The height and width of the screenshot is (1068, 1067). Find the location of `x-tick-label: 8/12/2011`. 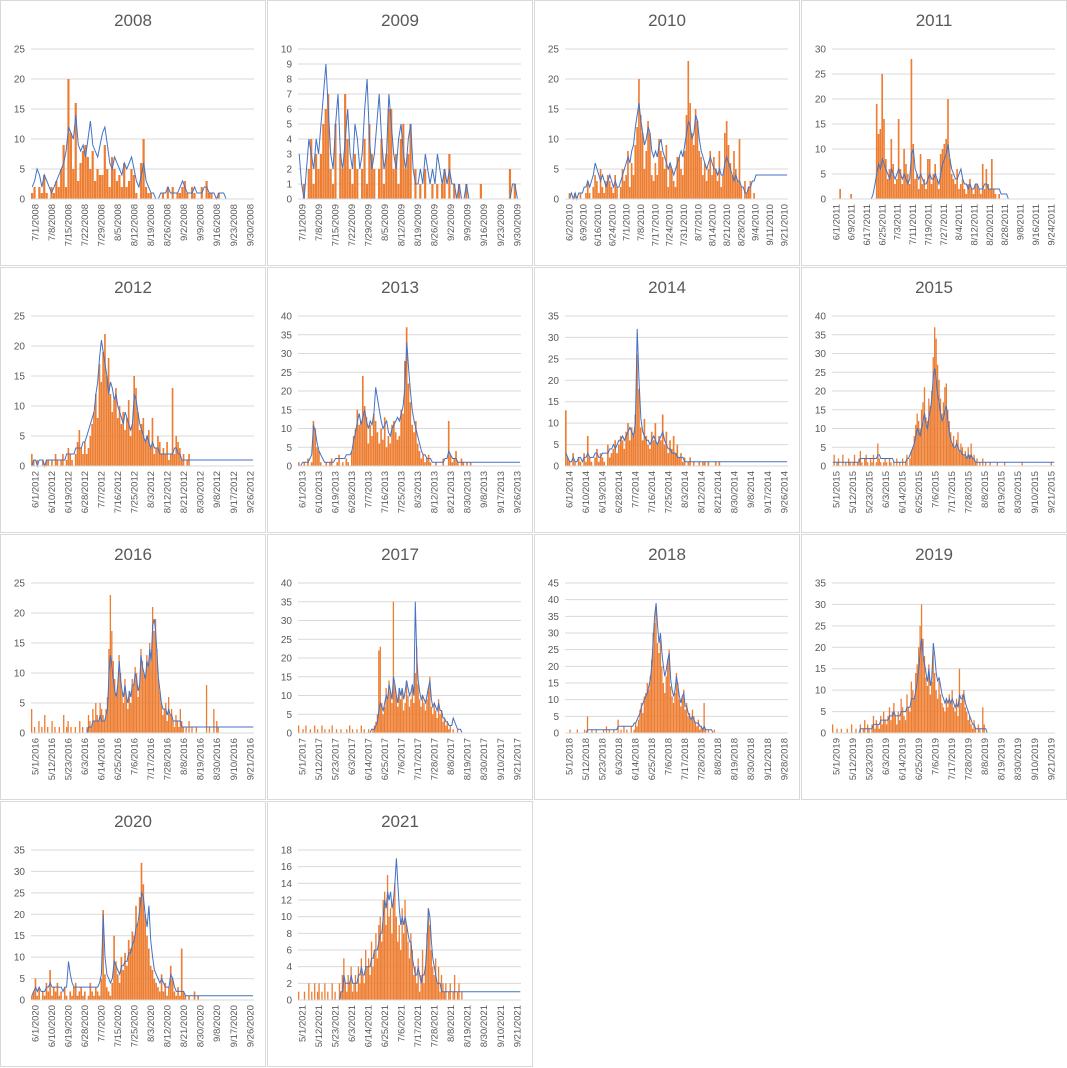

x-tick-label: 8/12/2011 is located at coordinates (975, 225).